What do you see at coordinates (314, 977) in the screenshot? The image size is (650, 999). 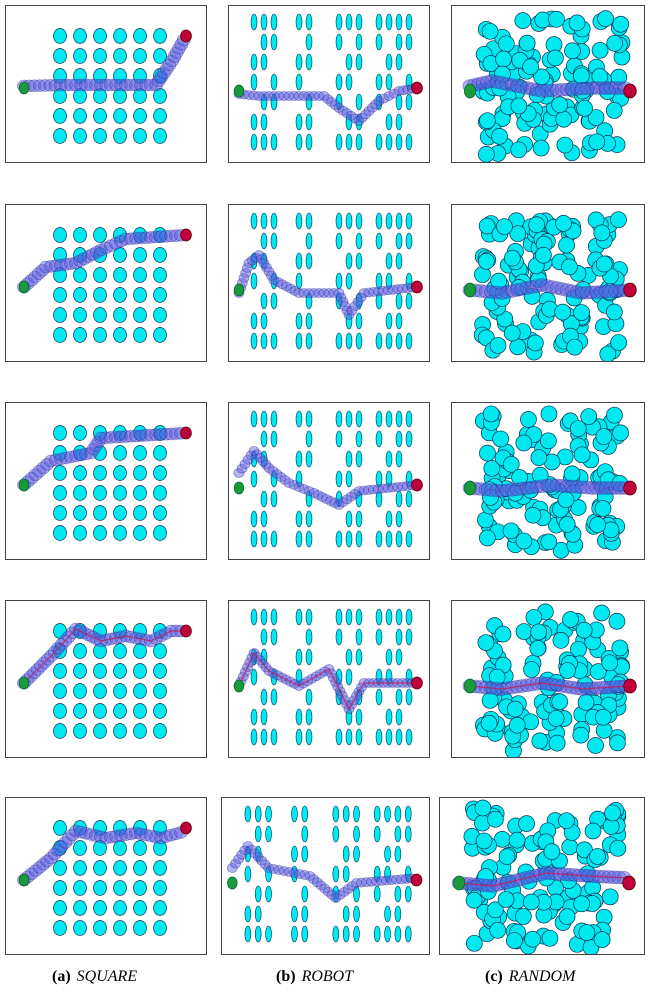 I see `caption-robot: (b) ROBOT` at bounding box center [314, 977].